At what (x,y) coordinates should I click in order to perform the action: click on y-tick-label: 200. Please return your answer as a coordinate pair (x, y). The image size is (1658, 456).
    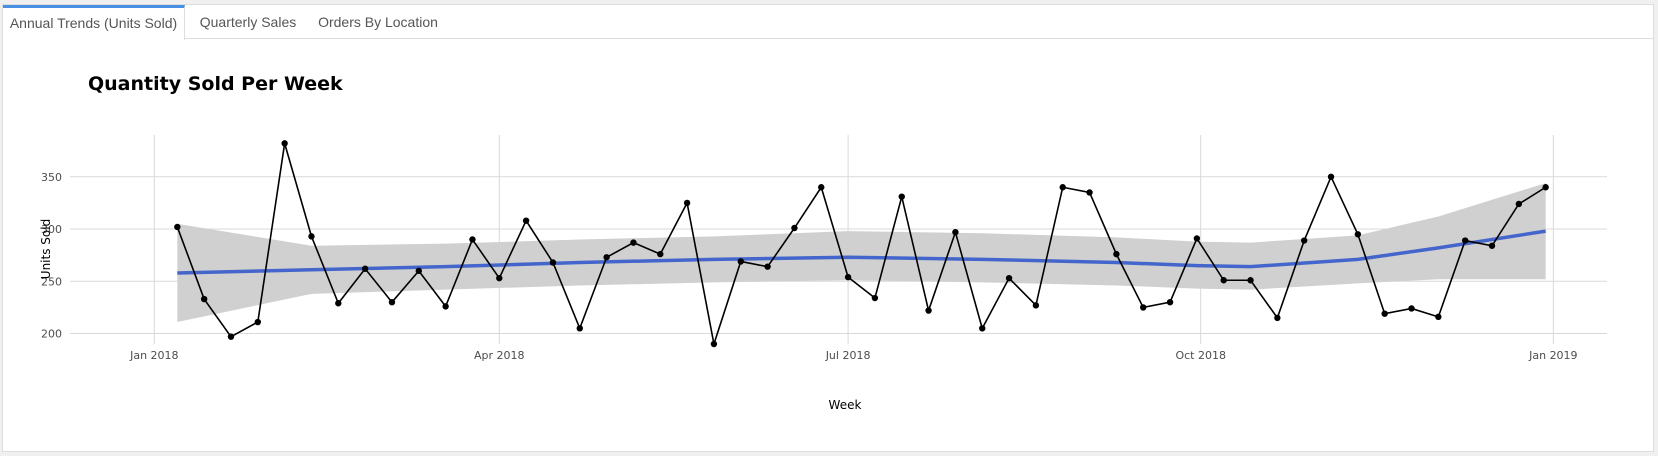
    Looking at the image, I should click on (51, 334).